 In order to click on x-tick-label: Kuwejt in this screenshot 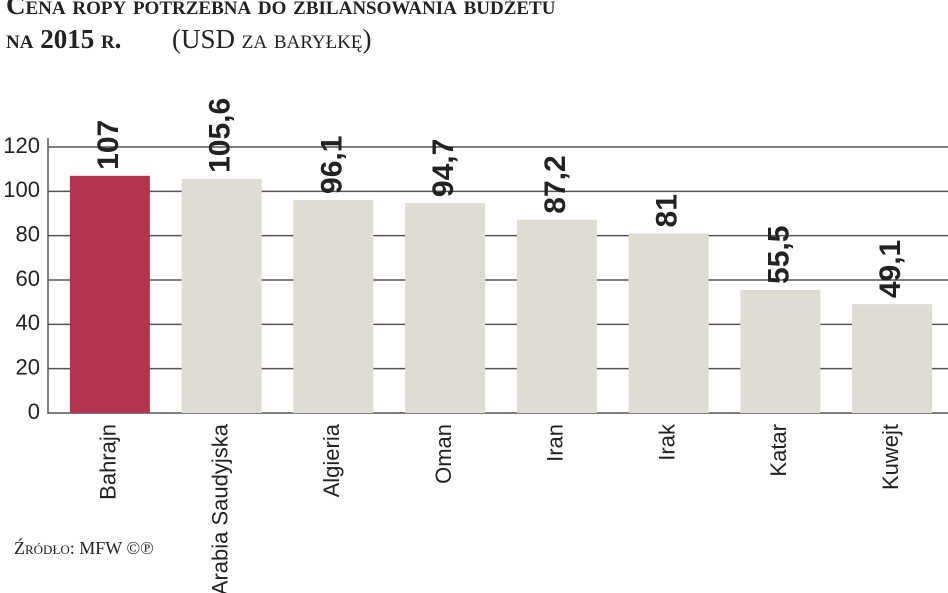, I will do `click(890, 457)`.